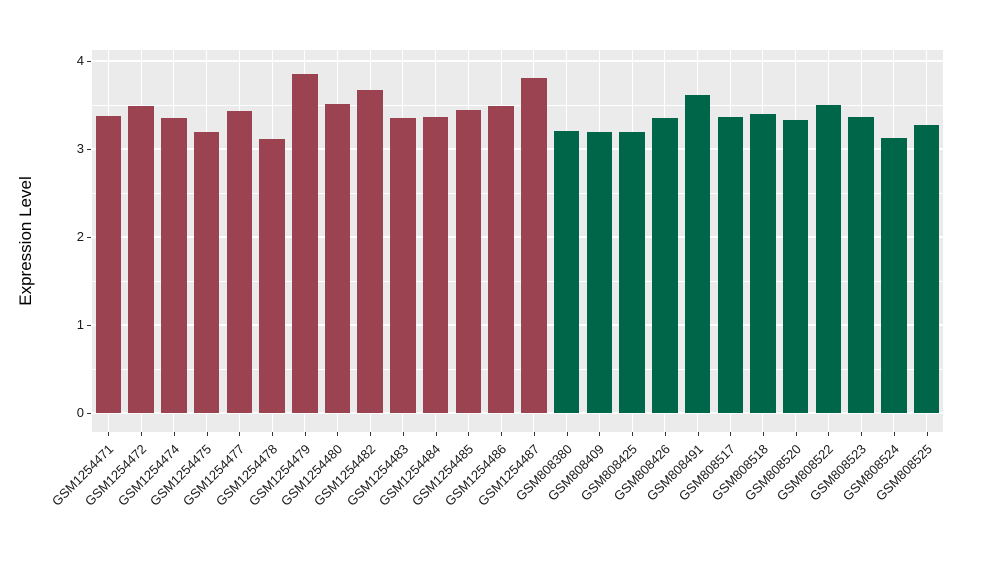 This screenshot has width=1000, height=580. I want to click on y-axis-title: Expression Level, so click(25, 241).